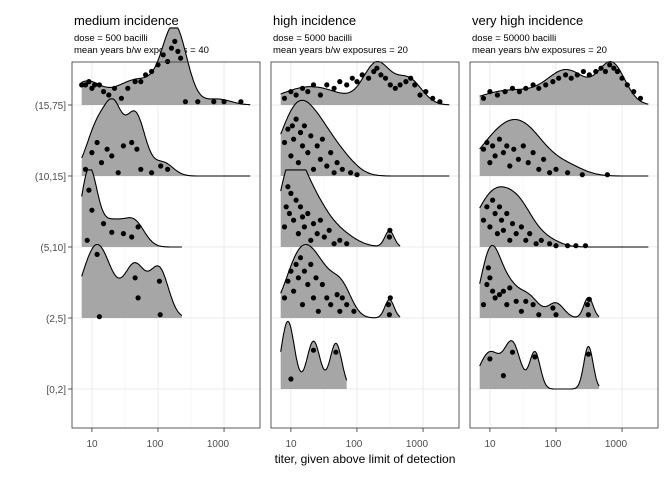  I want to click on panel-title: very high incidence, so click(527, 20).